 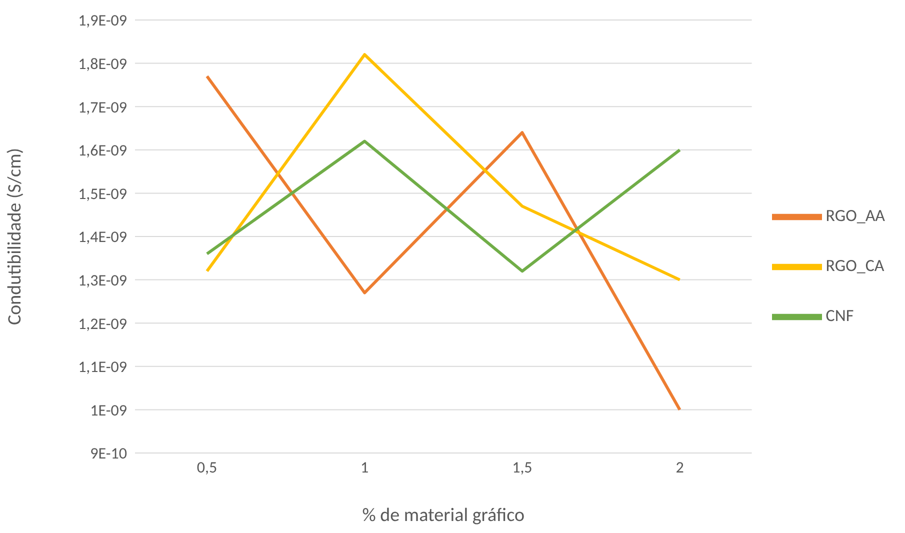 What do you see at coordinates (102, 151) in the screenshot?
I see `y-tick-label: 1,6E-09` at bounding box center [102, 151].